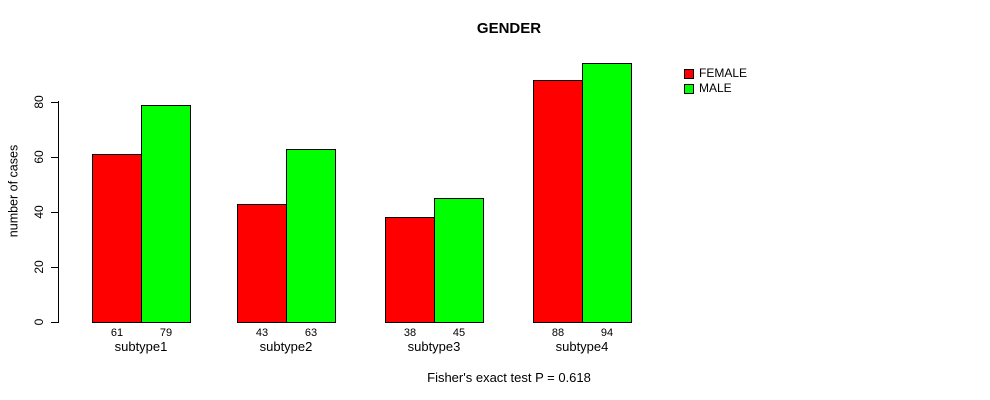  I want to click on legend-item-female: FEMALE, so click(715, 73).